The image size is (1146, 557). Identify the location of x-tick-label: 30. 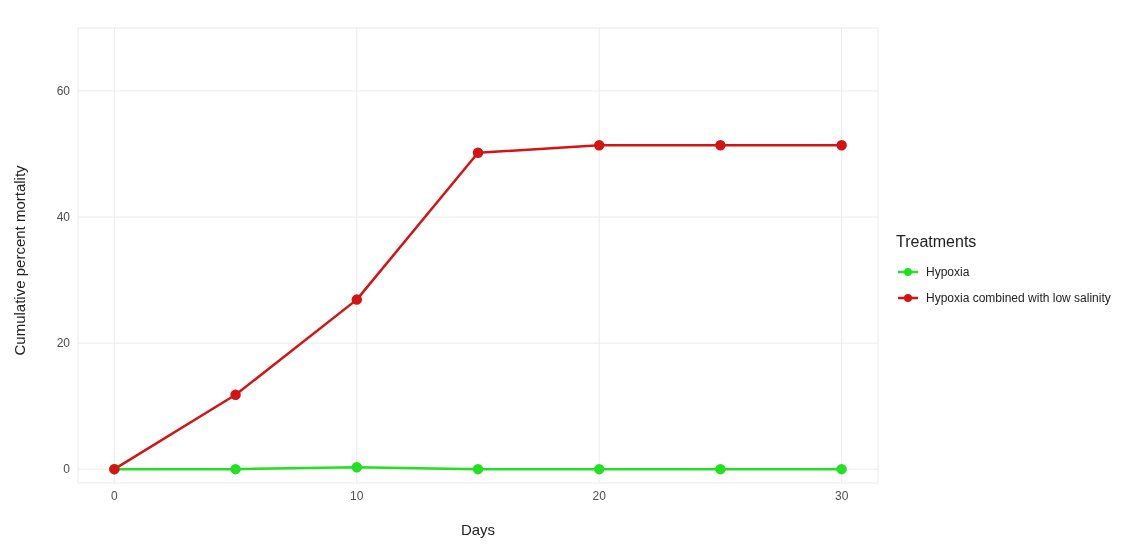
(841, 495).